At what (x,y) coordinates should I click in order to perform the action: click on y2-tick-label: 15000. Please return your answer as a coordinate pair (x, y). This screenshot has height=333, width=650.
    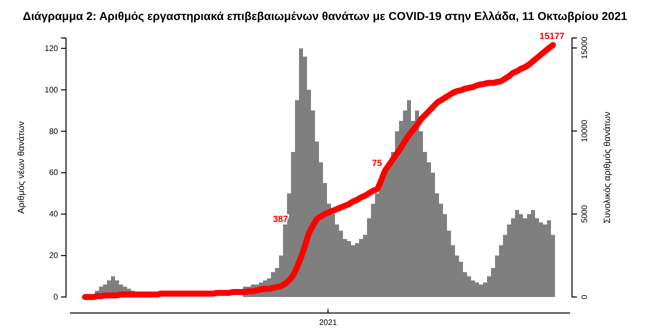
    Looking at the image, I should click on (585, 48).